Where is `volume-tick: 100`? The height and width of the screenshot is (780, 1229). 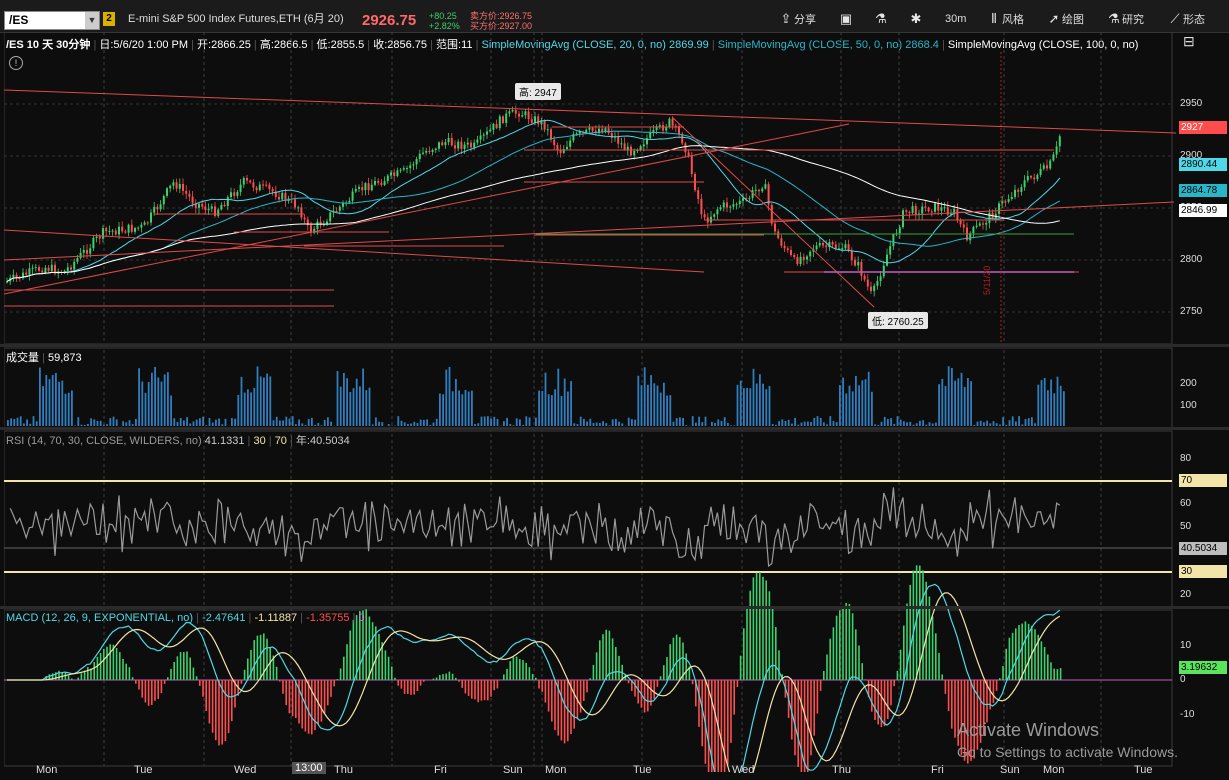
volume-tick: 100 is located at coordinates (1188, 405).